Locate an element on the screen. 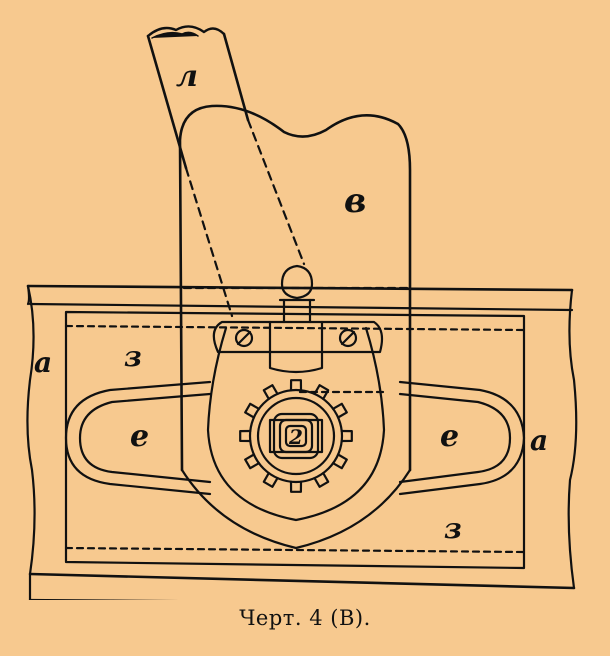 The image size is (610, 656). elongated-slot is located at coordinates (295, 438).